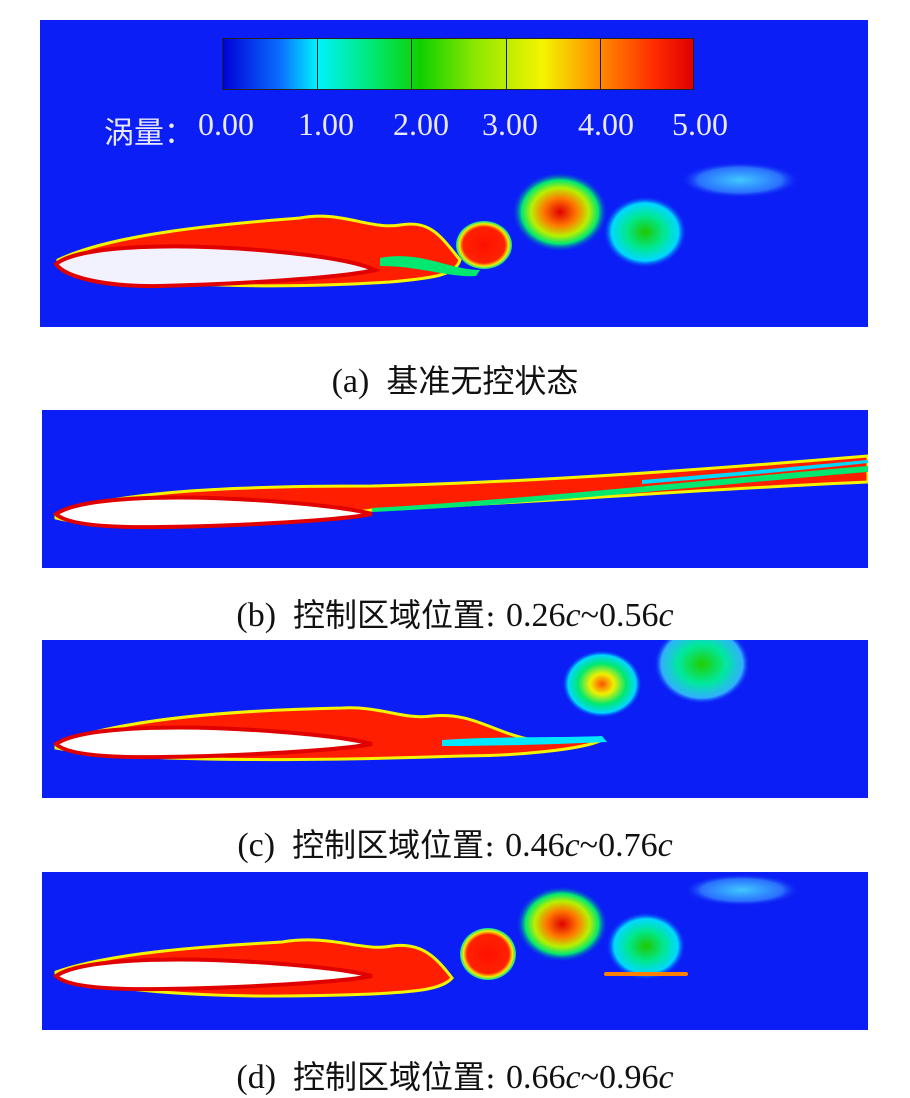 This screenshot has width=910, height=1098. Describe the element at coordinates (590, 1077) in the screenshot. I see `caption-d-sep: ~` at that location.